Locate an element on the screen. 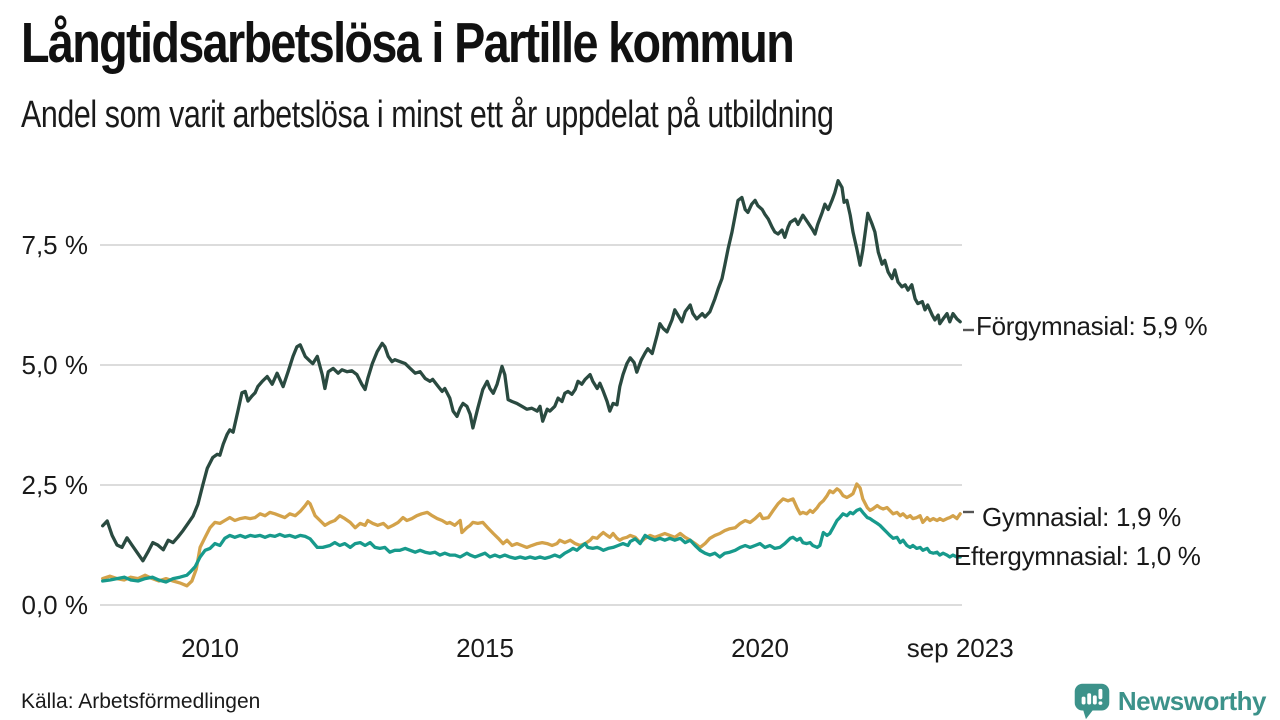 The width and height of the screenshot is (1280, 720). source-note: Källa: Arbetsförmedlingen is located at coordinates (141, 701).